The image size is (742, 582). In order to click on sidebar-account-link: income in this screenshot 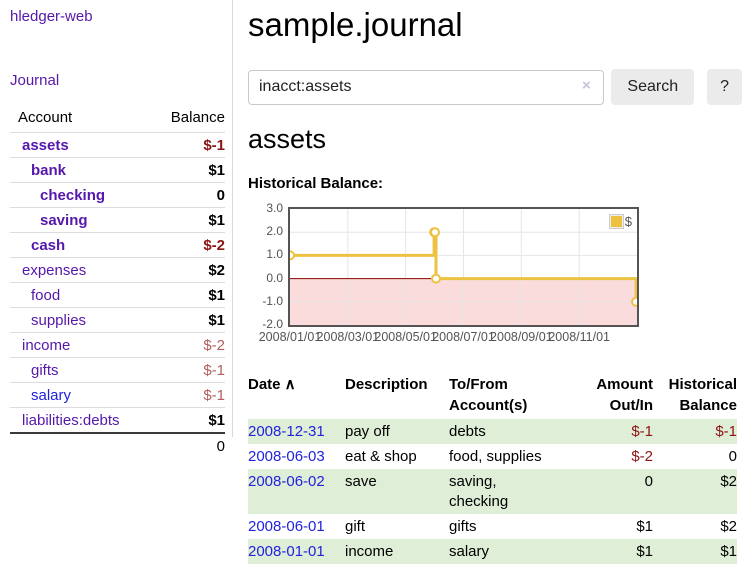, I will do `click(46, 345)`.